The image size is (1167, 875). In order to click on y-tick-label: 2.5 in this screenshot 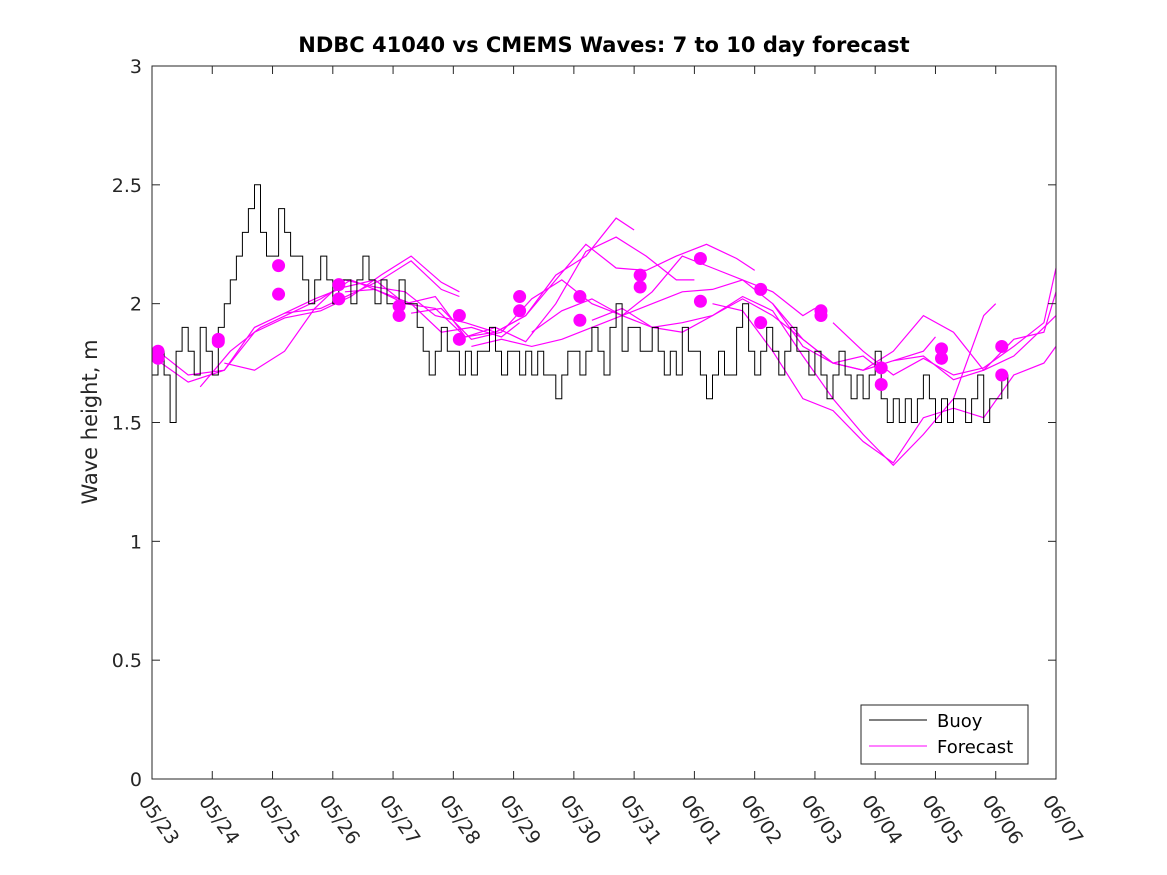, I will do `click(127, 186)`.